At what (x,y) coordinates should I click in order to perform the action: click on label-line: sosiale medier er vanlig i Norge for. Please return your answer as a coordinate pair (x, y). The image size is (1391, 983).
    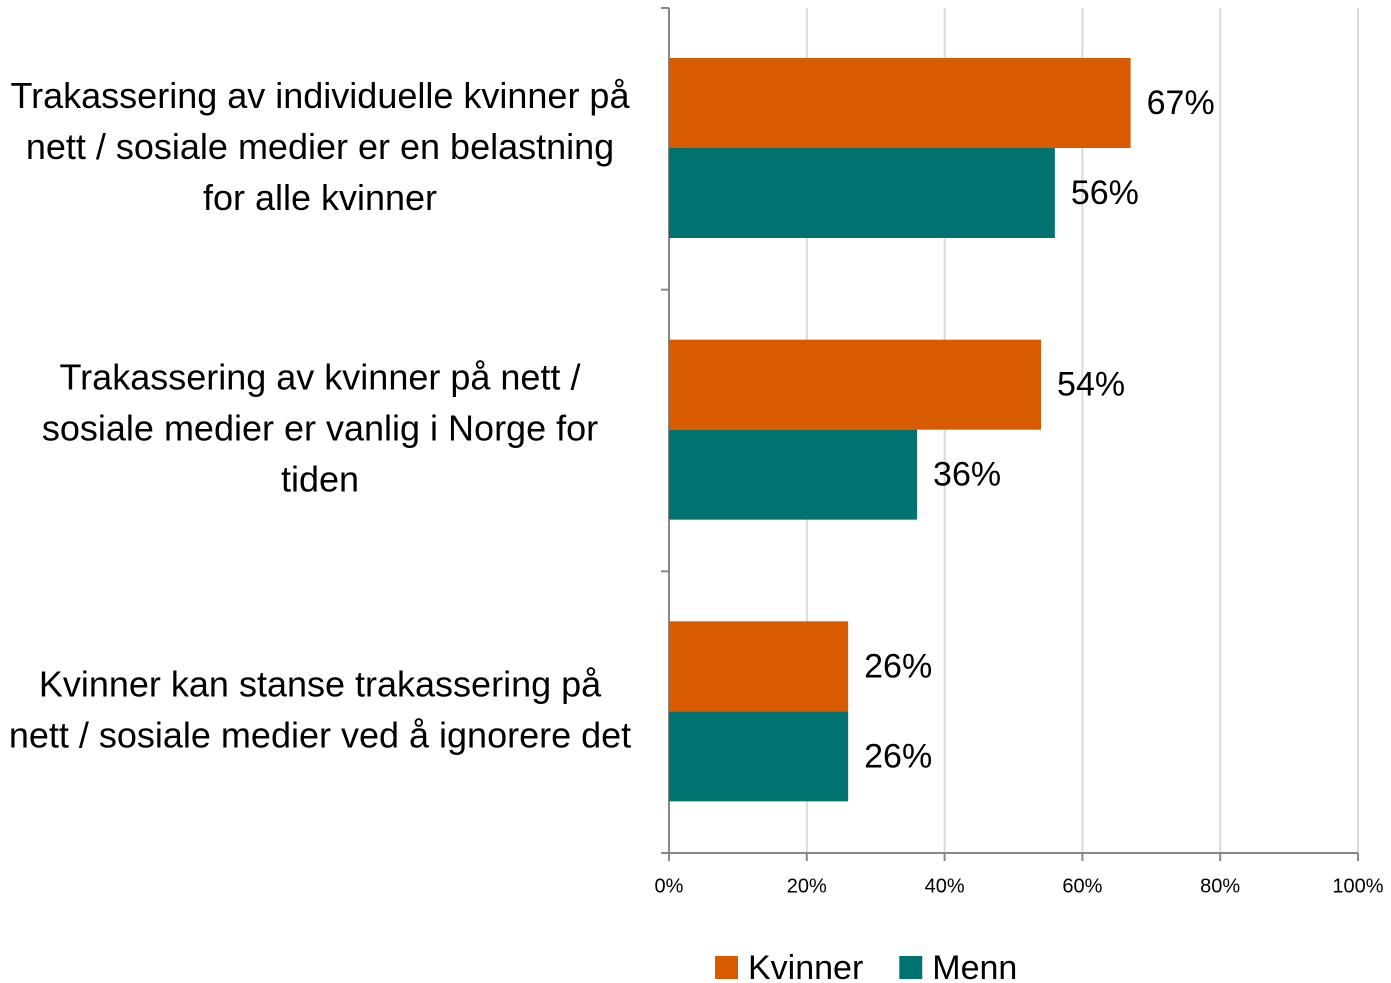
    Looking at the image, I should click on (320, 427).